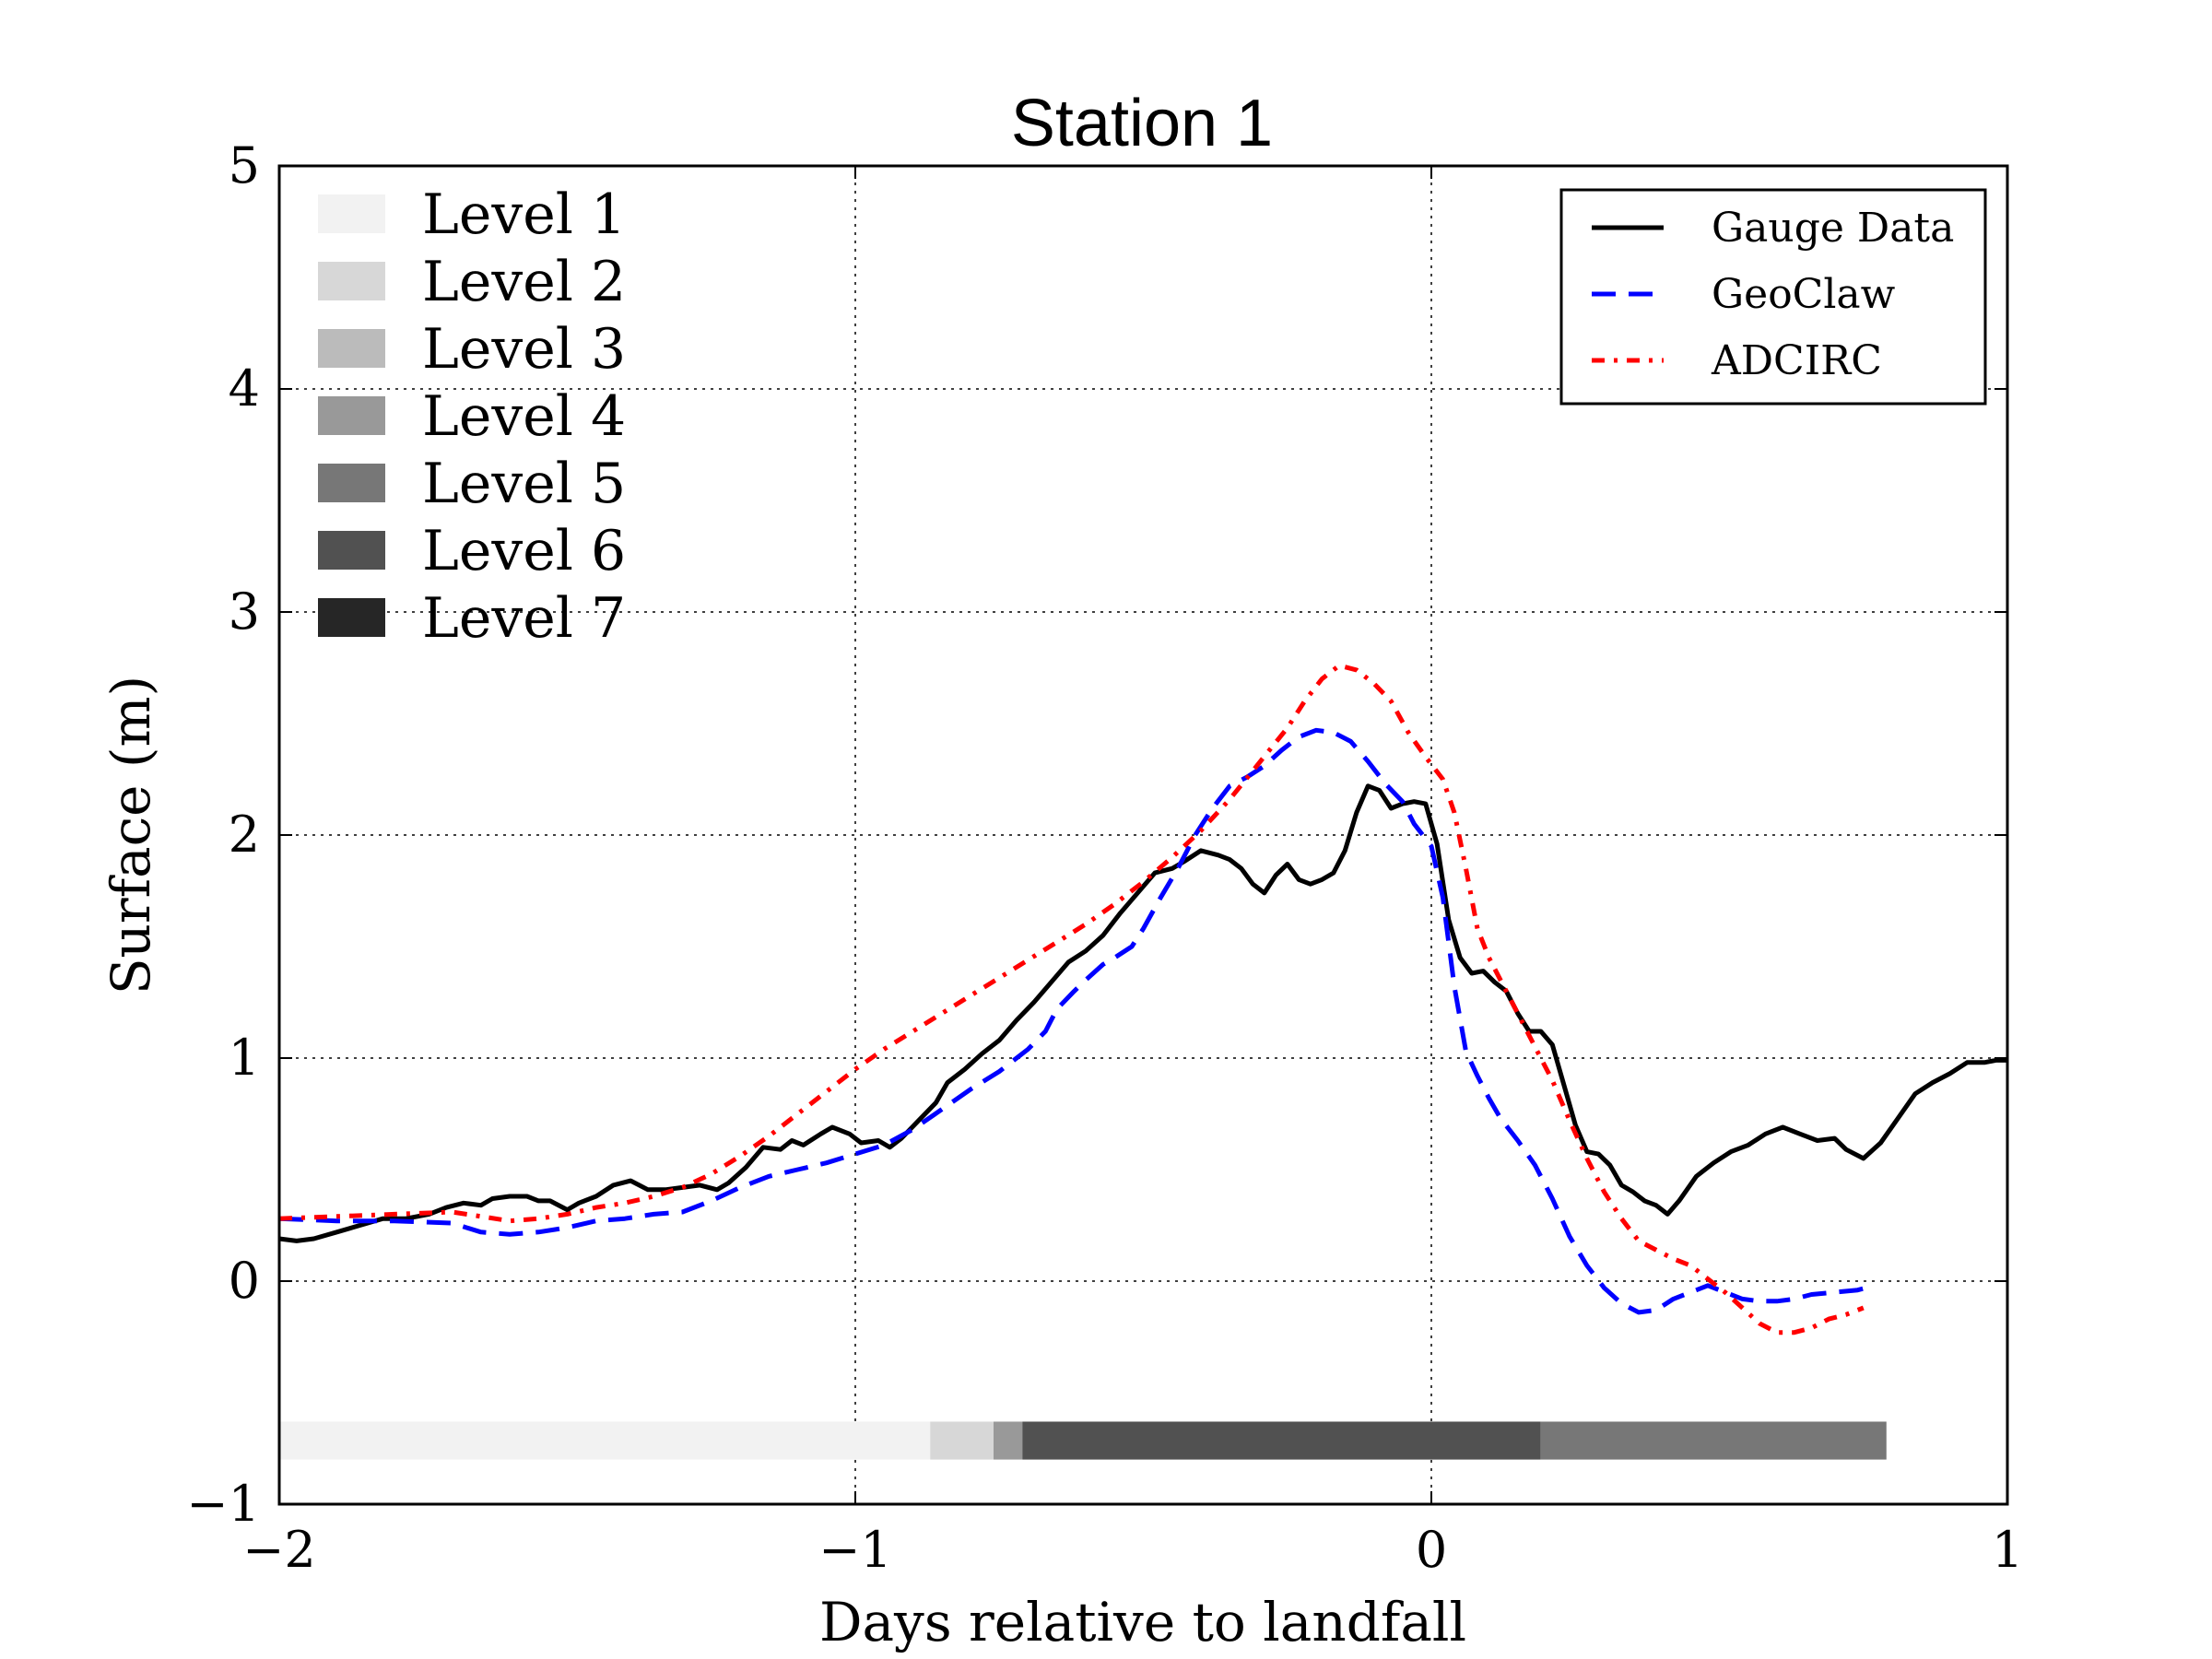 The width and height of the screenshot is (2212, 1659). Describe the element at coordinates (1142, 1622) in the screenshot. I see `x-axis-label: Days relative to landfall` at that location.